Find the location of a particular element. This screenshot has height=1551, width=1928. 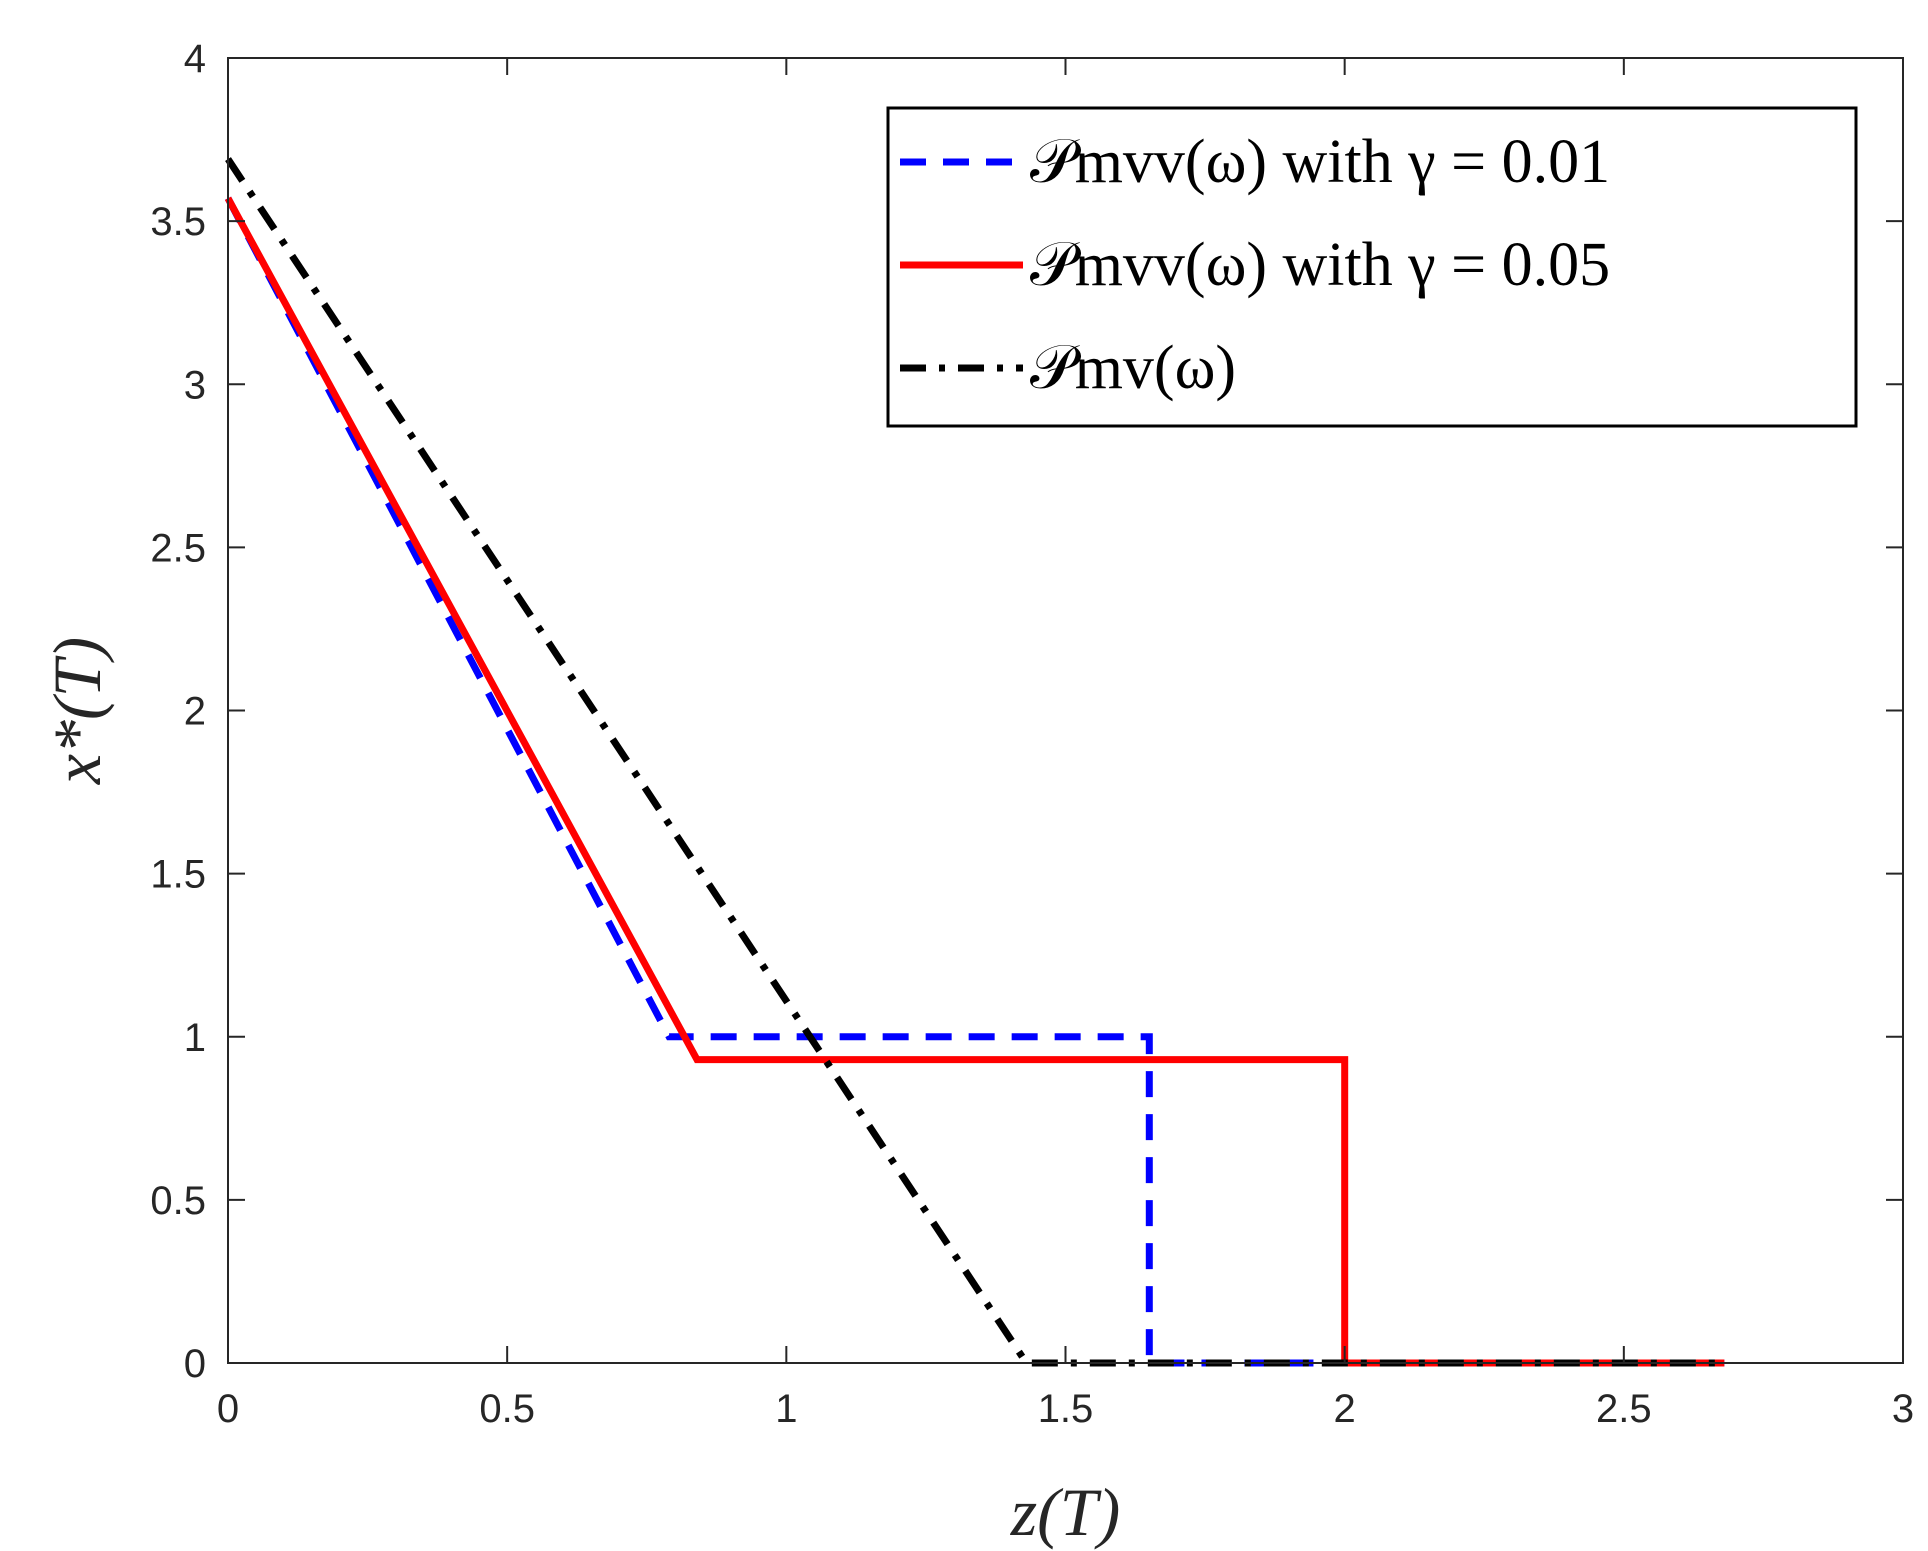

y-tick-label: 0.5 is located at coordinates (178, 1201).